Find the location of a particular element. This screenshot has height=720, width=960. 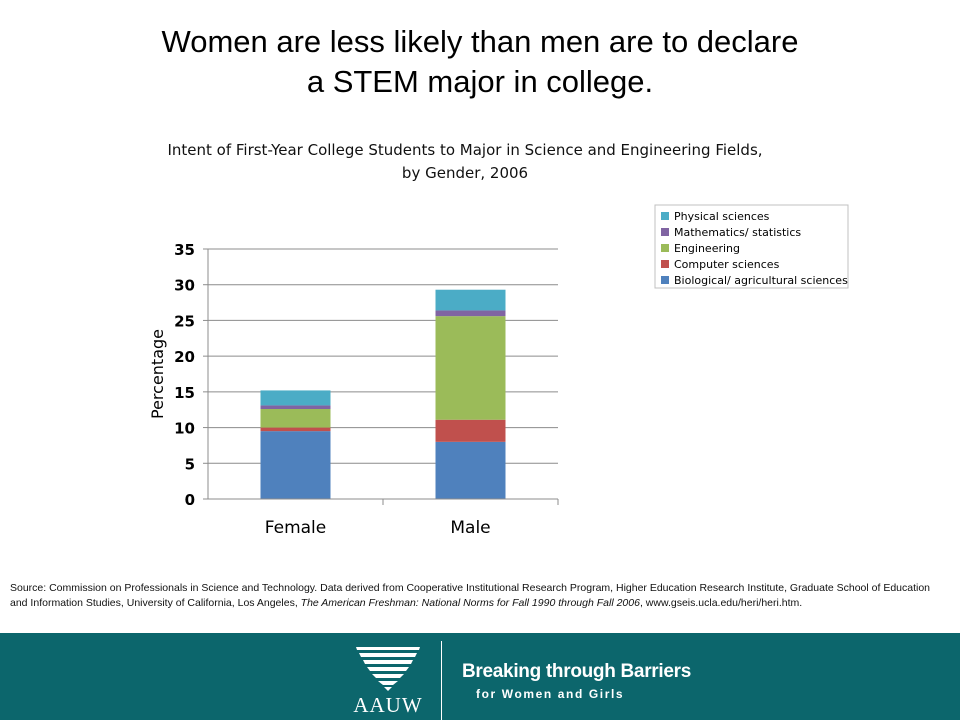

x-tick-label: Female is located at coordinates (295, 528).